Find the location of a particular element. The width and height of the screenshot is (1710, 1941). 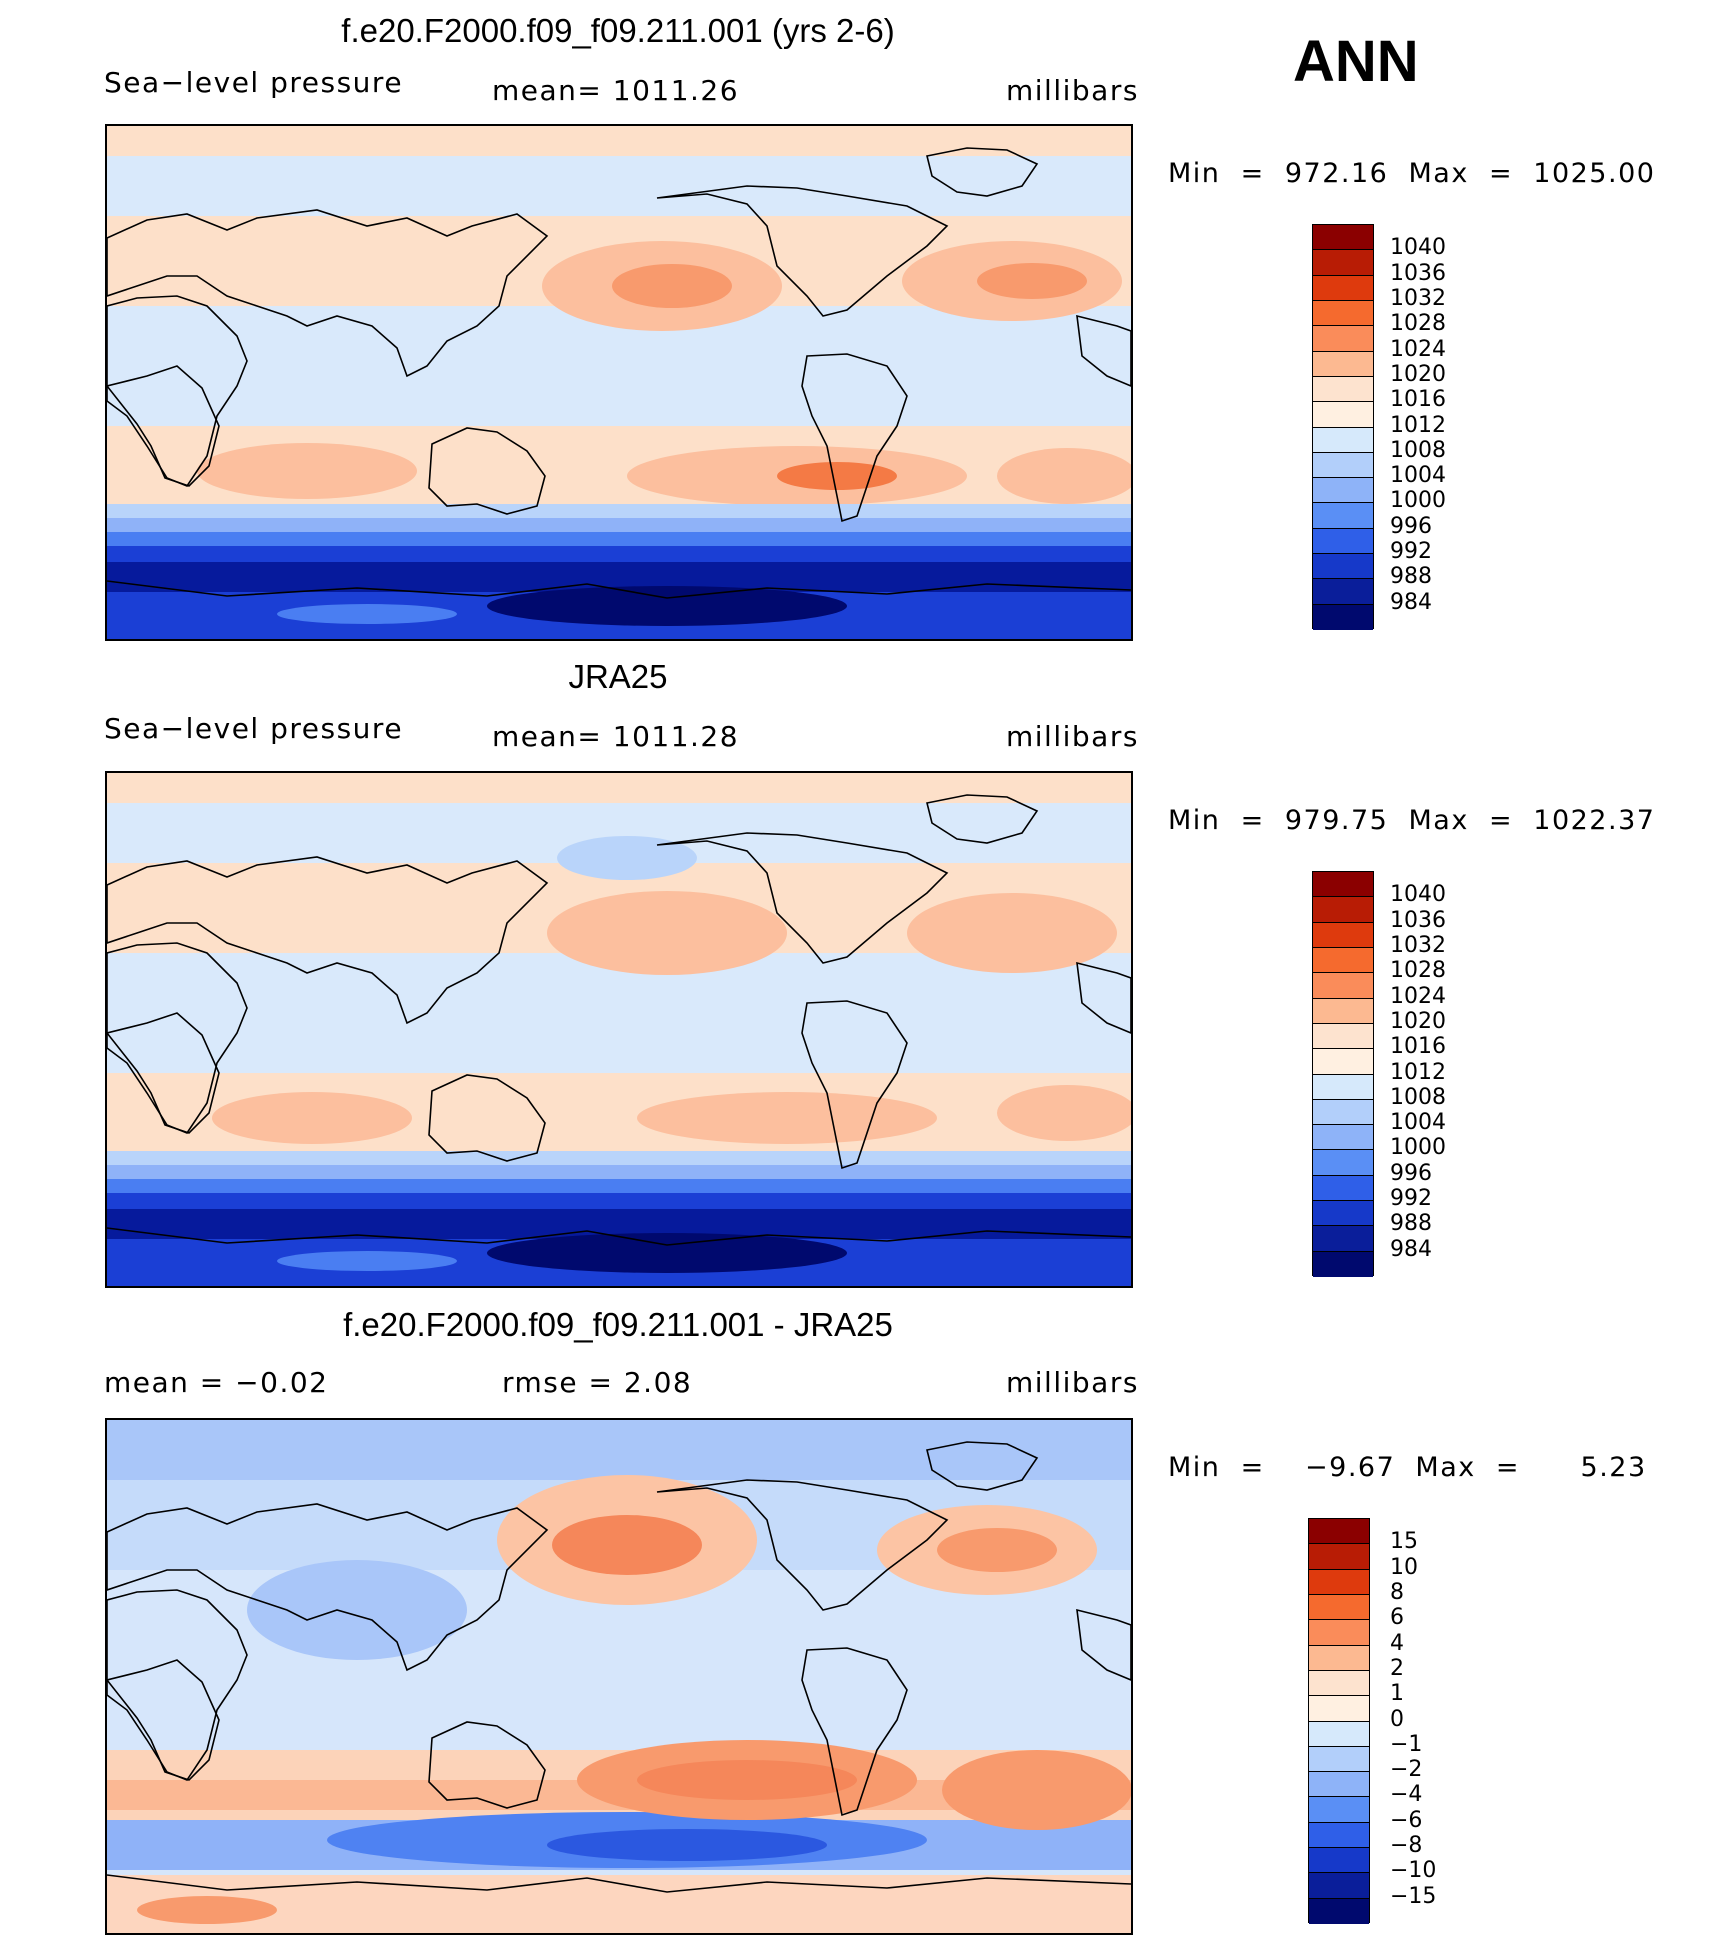

panel-3-units-label: millibars is located at coordinates (1072, 1382).